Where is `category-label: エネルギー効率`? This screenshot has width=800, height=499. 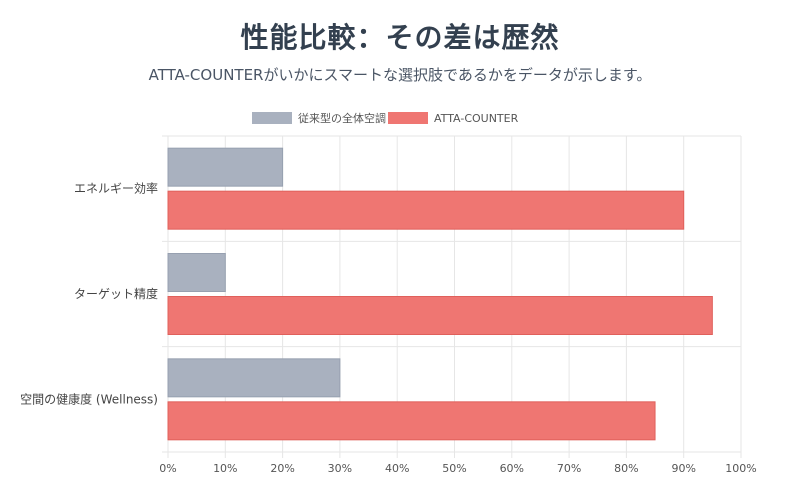
category-label: エネルギー効率 is located at coordinates (116, 188).